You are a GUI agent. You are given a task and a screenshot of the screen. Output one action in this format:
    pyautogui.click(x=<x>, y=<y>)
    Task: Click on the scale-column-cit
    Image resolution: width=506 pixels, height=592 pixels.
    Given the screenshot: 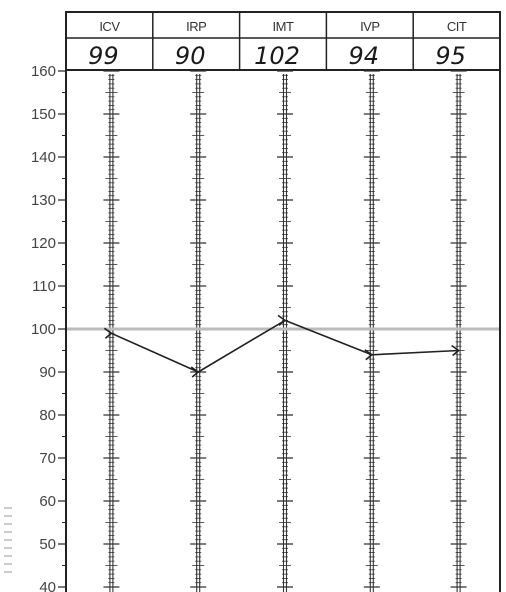 What is the action you would take?
    pyautogui.click(x=458, y=331)
    